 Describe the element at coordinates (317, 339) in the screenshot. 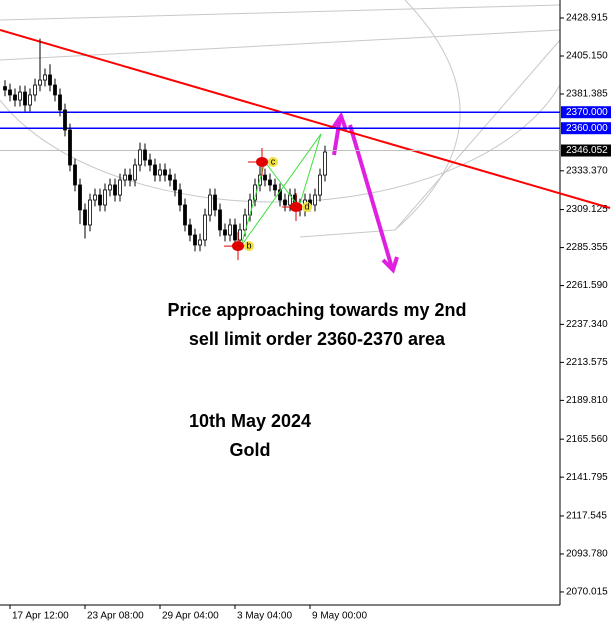

I see `annotation: sell limit order 2360-2370 area` at that location.